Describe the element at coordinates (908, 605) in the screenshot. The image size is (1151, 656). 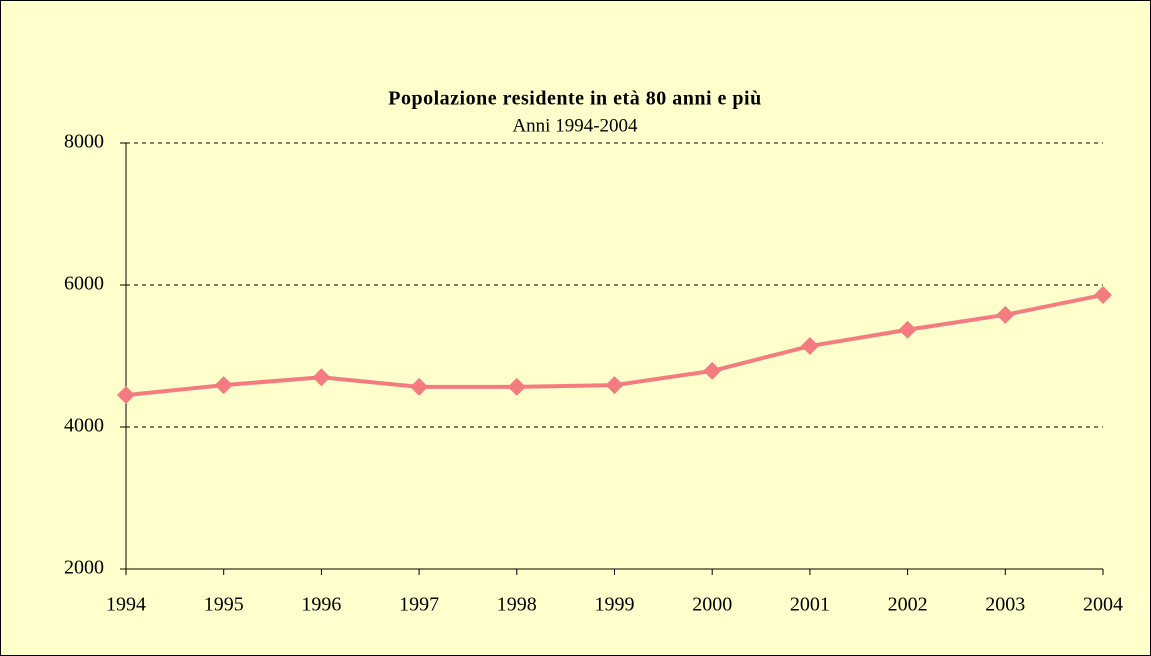
I see `x-tick-label: 2002` at that location.